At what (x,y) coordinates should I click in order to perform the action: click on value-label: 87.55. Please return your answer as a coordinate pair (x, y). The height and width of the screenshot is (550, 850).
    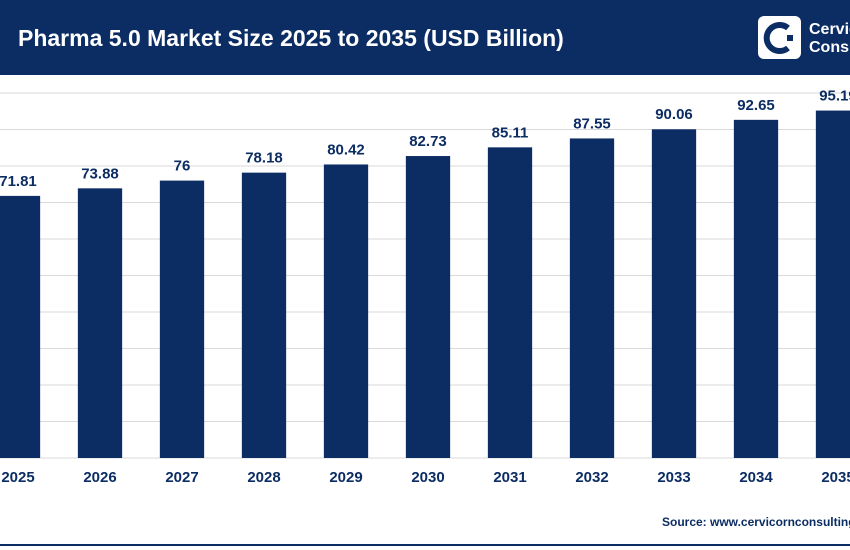
    Looking at the image, I should click on (592, 123).